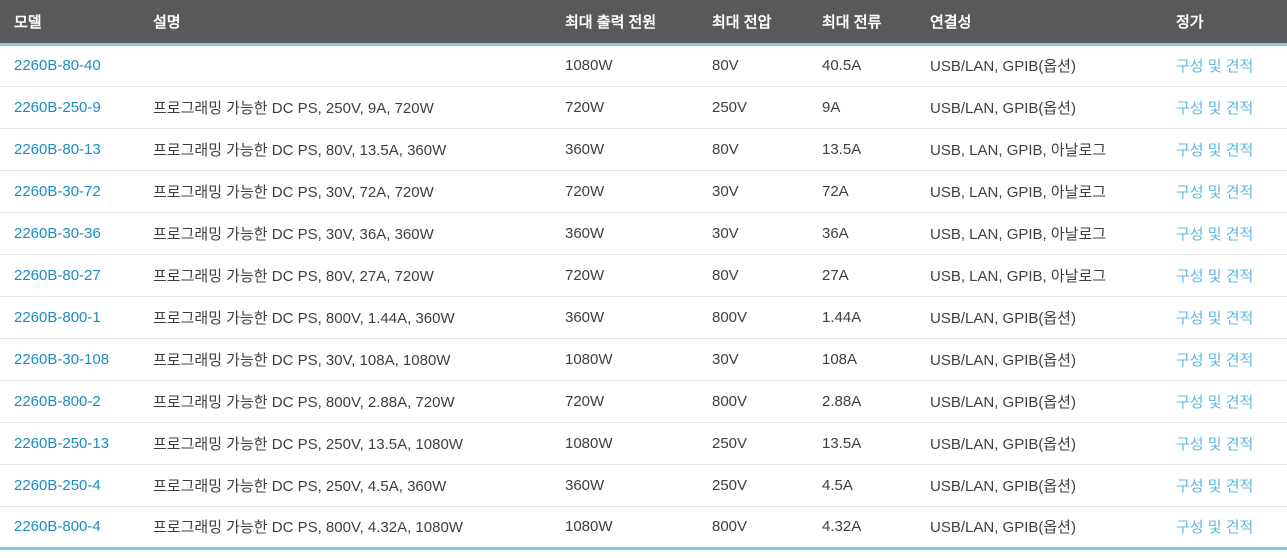 The image size is (1287, 558). I want to click on model-cell: 2260B-30-36, so click(70, 233).